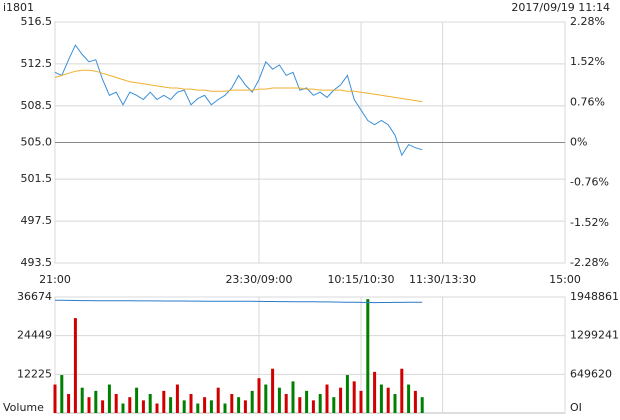 The width and height of the screenshot is (620, 420). What do you see at coordinates (591, 373) in the screenshot?
I see `y2-tick-label: 649620` at bounding box center [591, 373].